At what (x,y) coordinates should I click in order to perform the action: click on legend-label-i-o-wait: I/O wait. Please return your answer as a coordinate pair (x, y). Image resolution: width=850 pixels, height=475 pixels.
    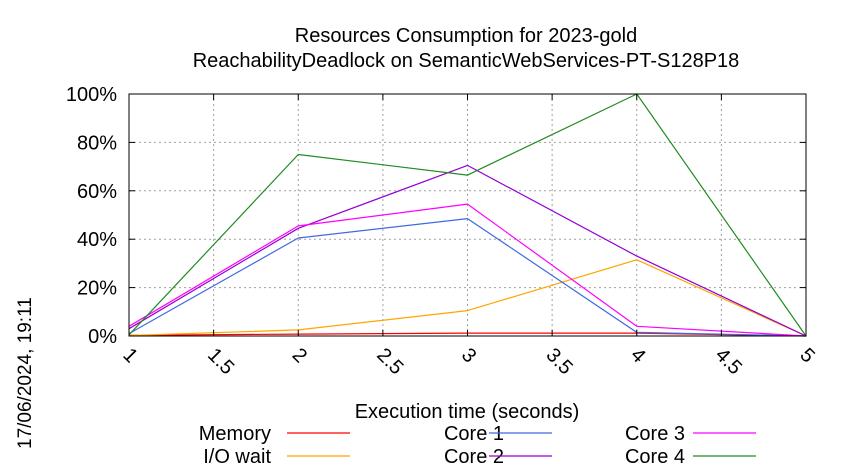
    Looking at the image, I should click on (237, 457).